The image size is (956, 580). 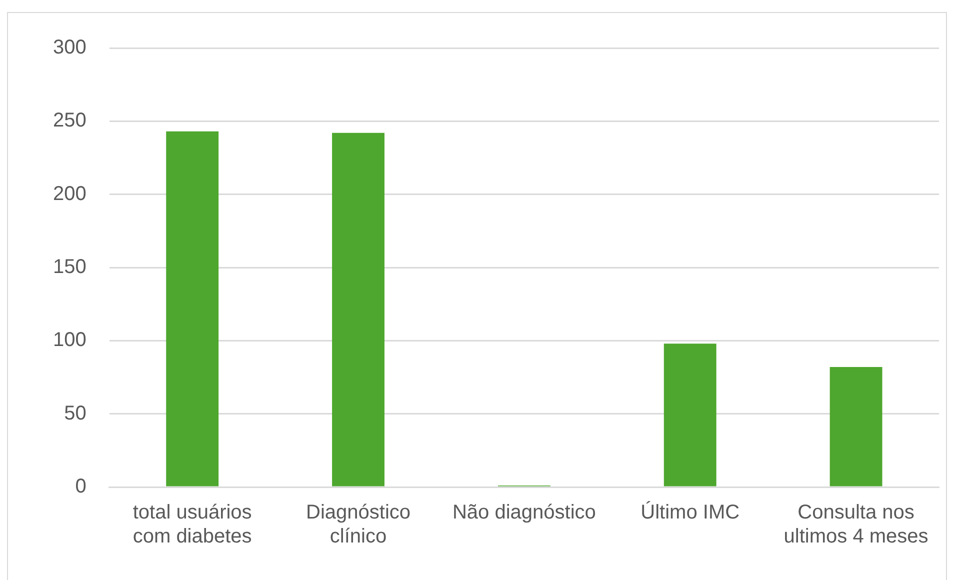 What do you see at coordinates (69, 47) in the screenshot?
I see `y-tick-label: 300` at bounding box center [69, 47].